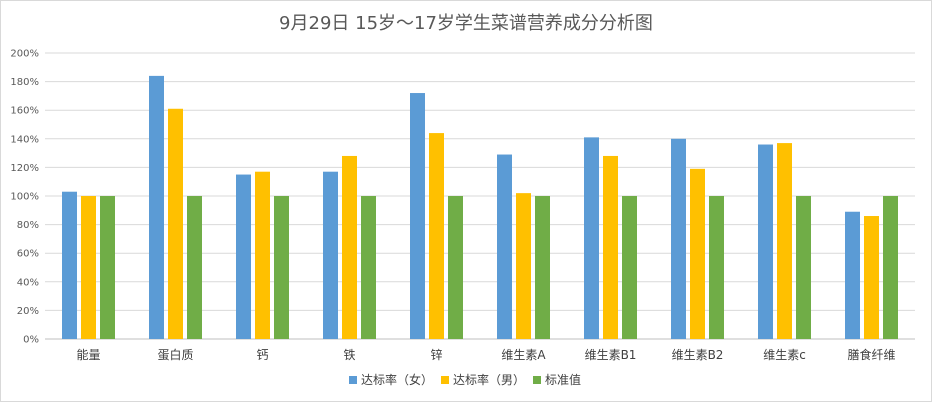 Image resolution: width=932 pixels, height=402 pixels. Describe the element at coordinates (175, 354) in the screenshot. I see `x-category-label: 蛋白质` at that location.